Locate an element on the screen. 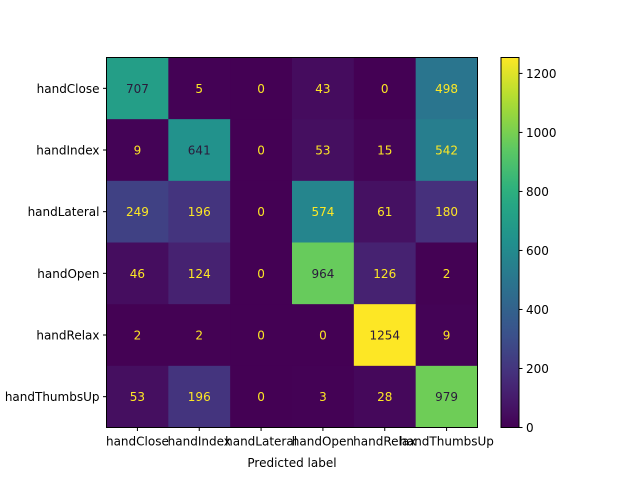 This screenshot has width=640, height=480. colorbar-tick-label: 600 is located at coordinates (537, 251).